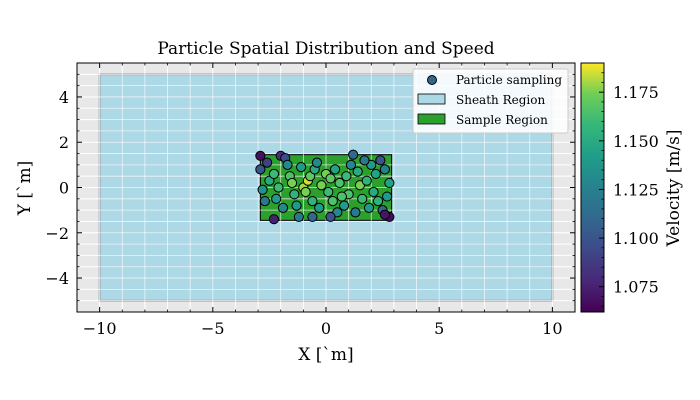 This screenshot has width=700, height=400. I want to click on y-tick-label: 0, so click(64, 188).